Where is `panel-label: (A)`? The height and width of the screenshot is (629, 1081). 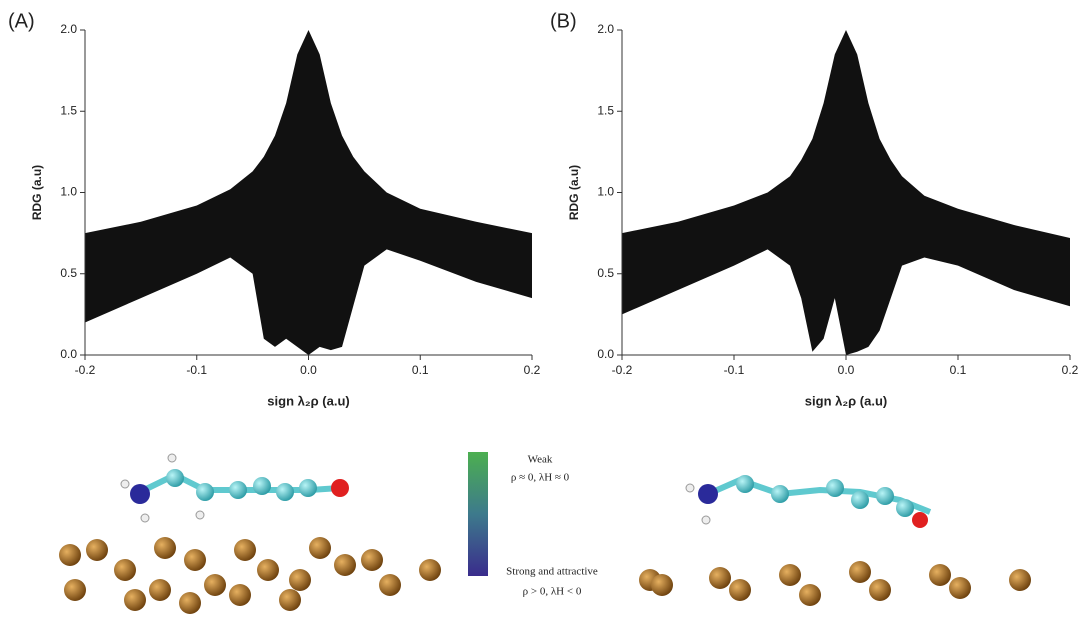 panel-label: (A) is located at coordinates (21, 21).